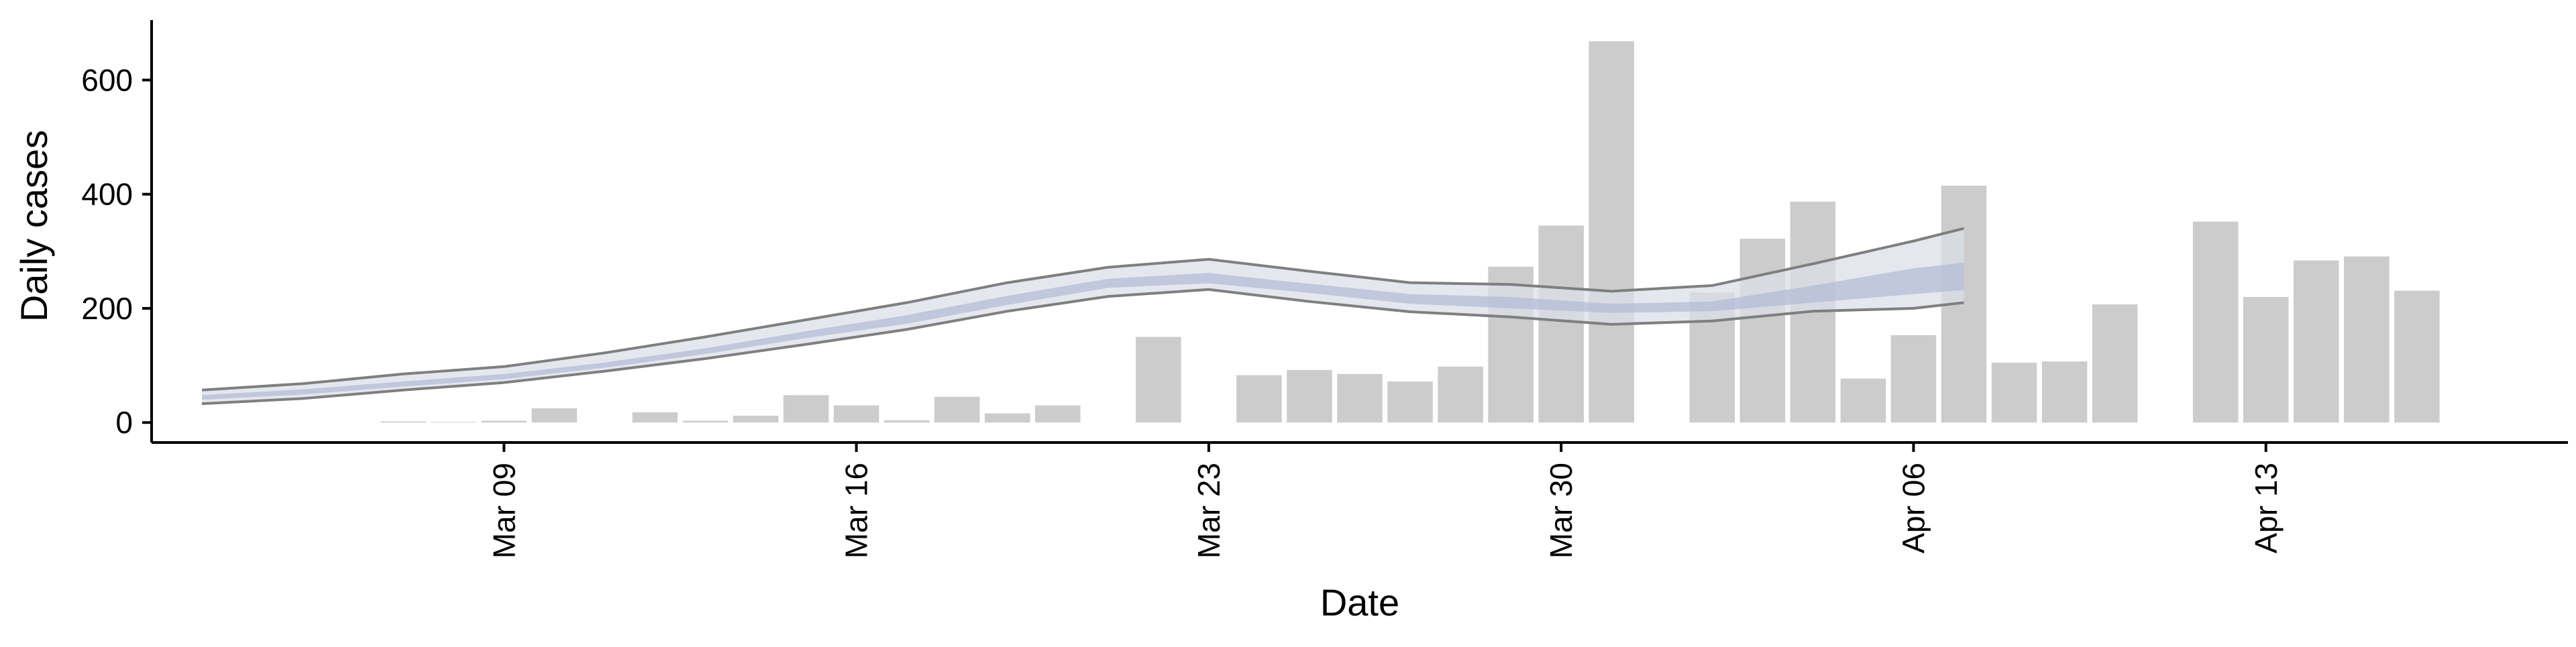  What do you see at coordinates (116, 251) in the screenshot?
I see `y-ticks: 0 200 400 600` at bounding box center [116, 251].